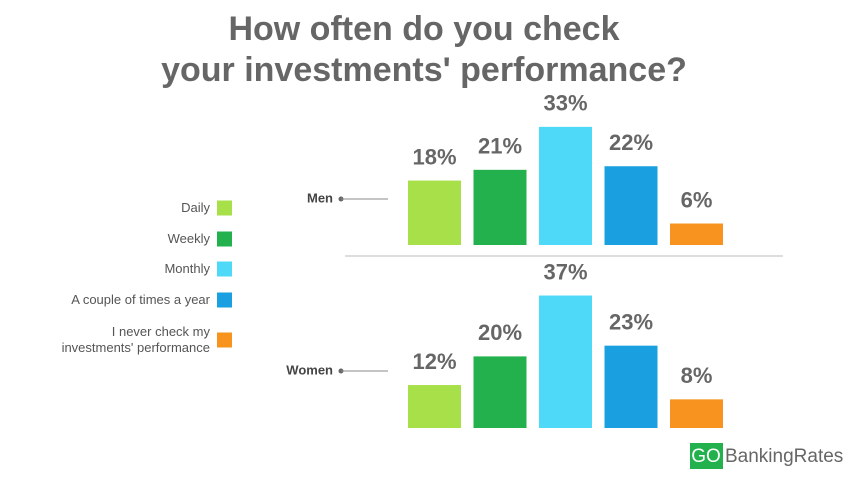  Describe the element at coordinates (565, 103) in the screenshot. I see `value-label: 33%` at that location.